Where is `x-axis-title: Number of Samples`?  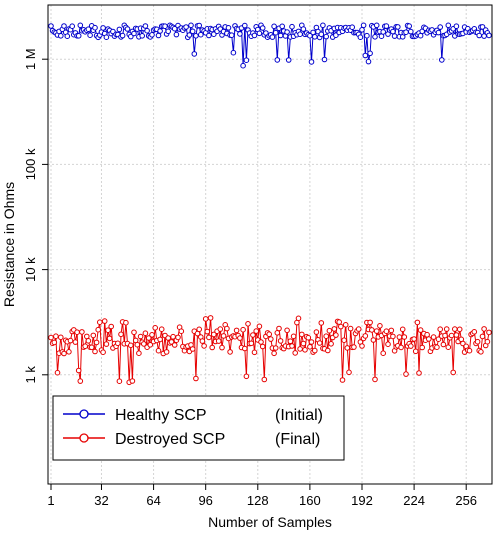
x-axis-title: Number of Samples is located at coordinates (270, 522).